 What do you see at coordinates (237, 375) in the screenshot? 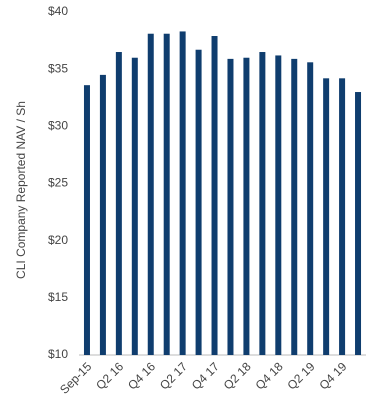
I see `x-tick-label: Q2 18` at bounding box center [237, 375].